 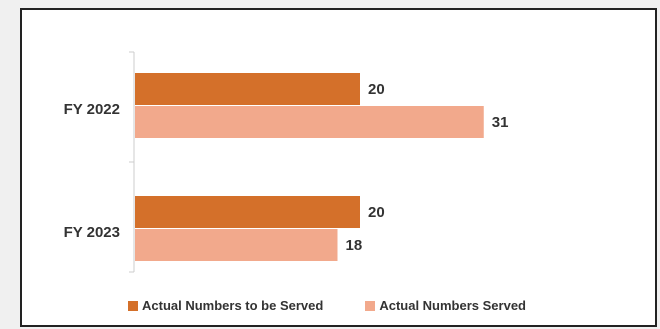 I want to click on data-label-series-2-cat-2: 18, so click(x=354, y=245).